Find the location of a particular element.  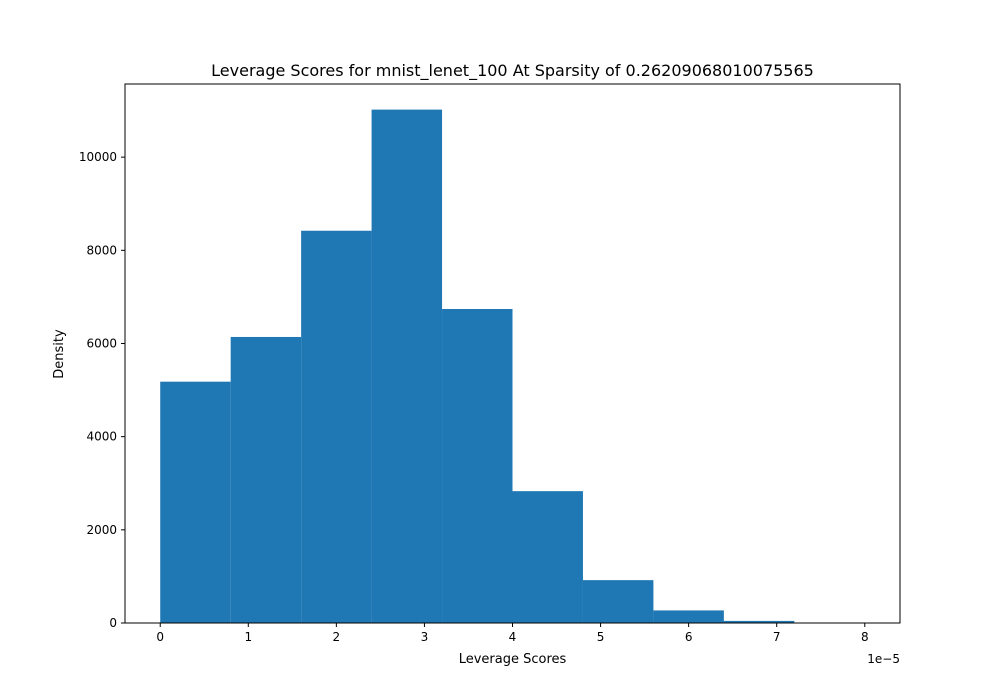

y-tick-label: 10000 is located at coordinates (98, 157).